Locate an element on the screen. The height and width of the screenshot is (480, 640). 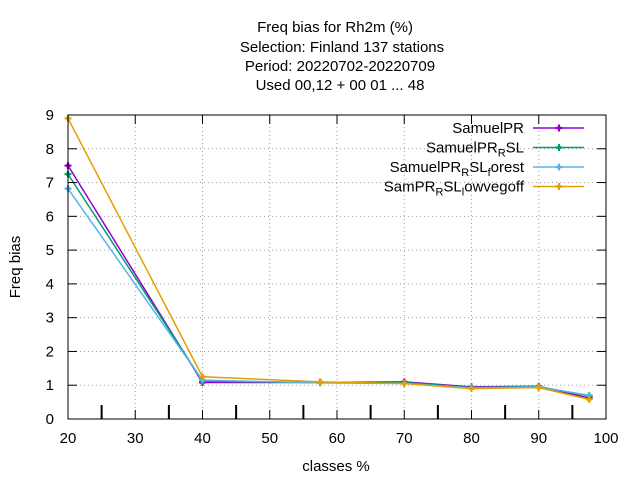
legend-label-subscript: f is located at coordinates (490, 173).